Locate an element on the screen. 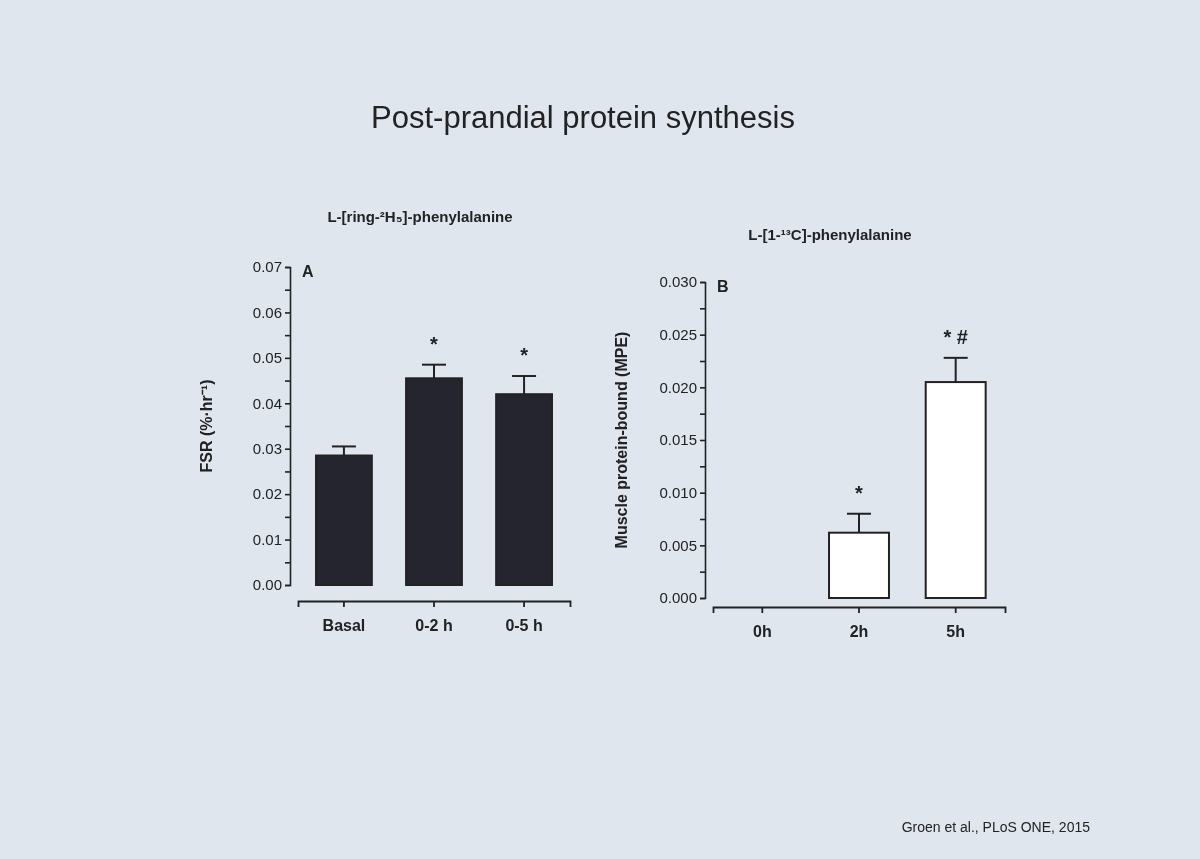 This screenshot has height=859, width=1200. y-tick-label: 0.005 is located at coordinates (678, 545).